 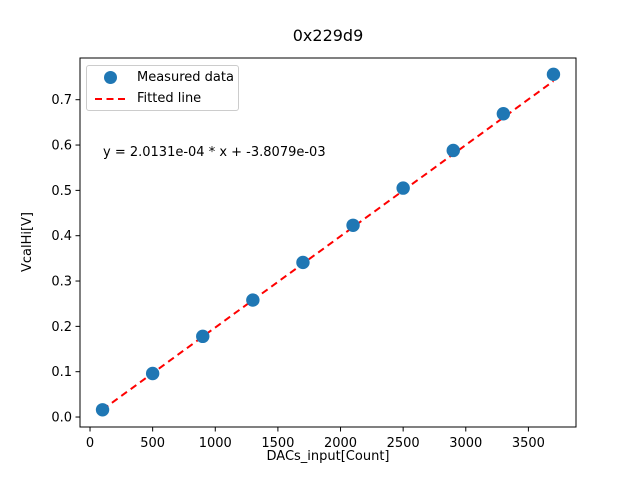 I want to click on y-tick-label: 0.1, so click(x=61, y=372).